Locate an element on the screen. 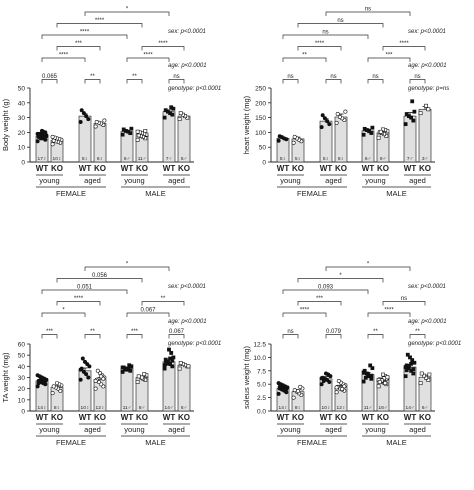  y-tick-label: 30 is located at coordinates (22, 118).